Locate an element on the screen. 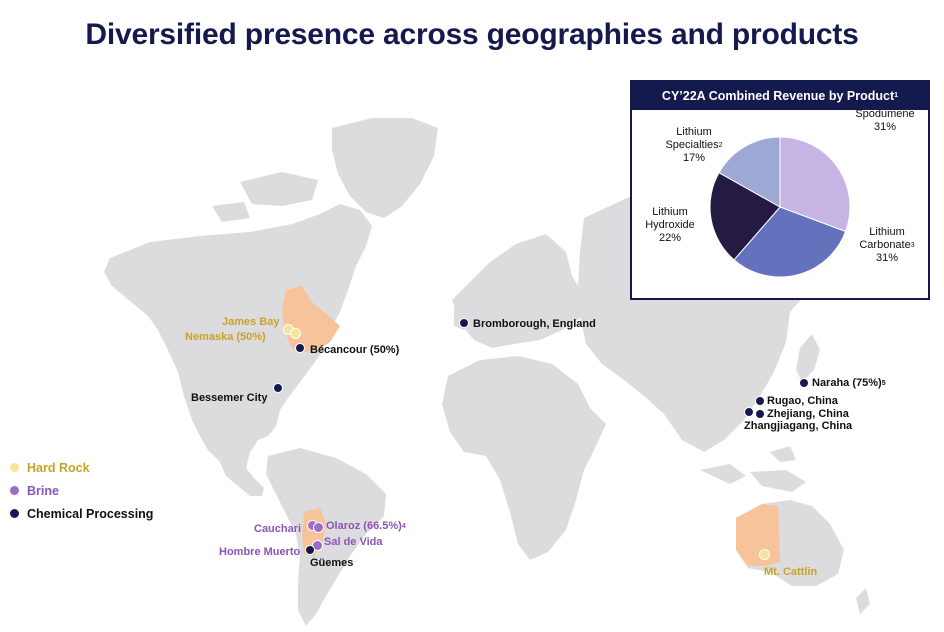 This screenshot has height=632, width=944. chemical-processing-swatch is located at coordinates (14, 513).